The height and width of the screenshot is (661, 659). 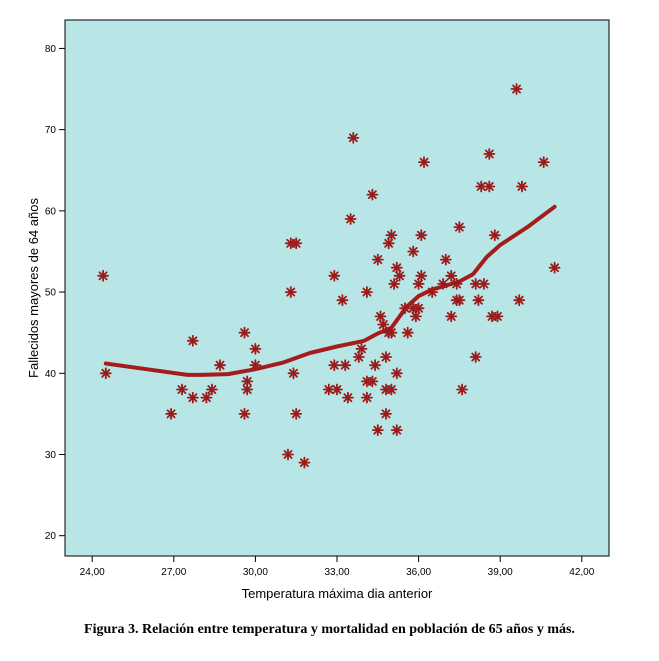 What do you see at coordinates (33, 288) in the screenshot?
I see `y-axis-title: Fallecidos mayores de 64 años` at bounding box center [33, 288].